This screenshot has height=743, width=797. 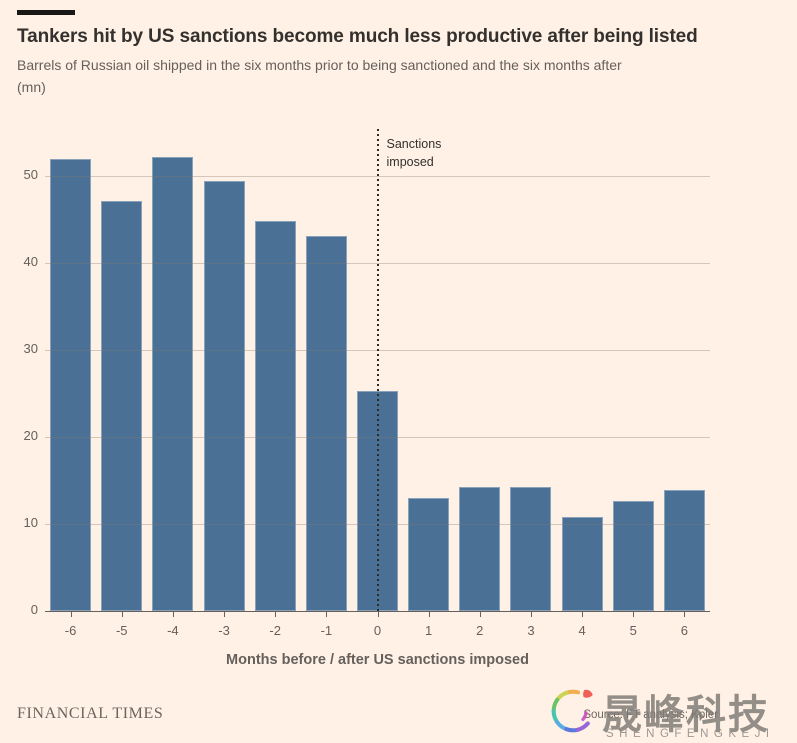 I want to click on bar-month--6, so click(x=71, y=384).